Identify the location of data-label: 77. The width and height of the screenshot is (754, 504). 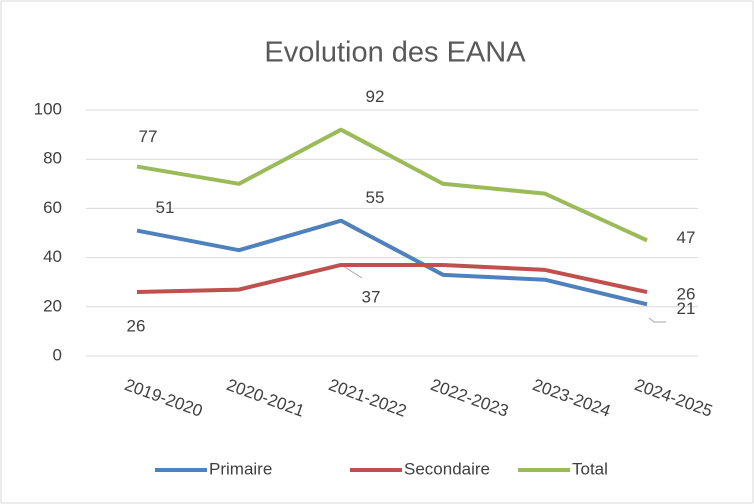
(148, 136).